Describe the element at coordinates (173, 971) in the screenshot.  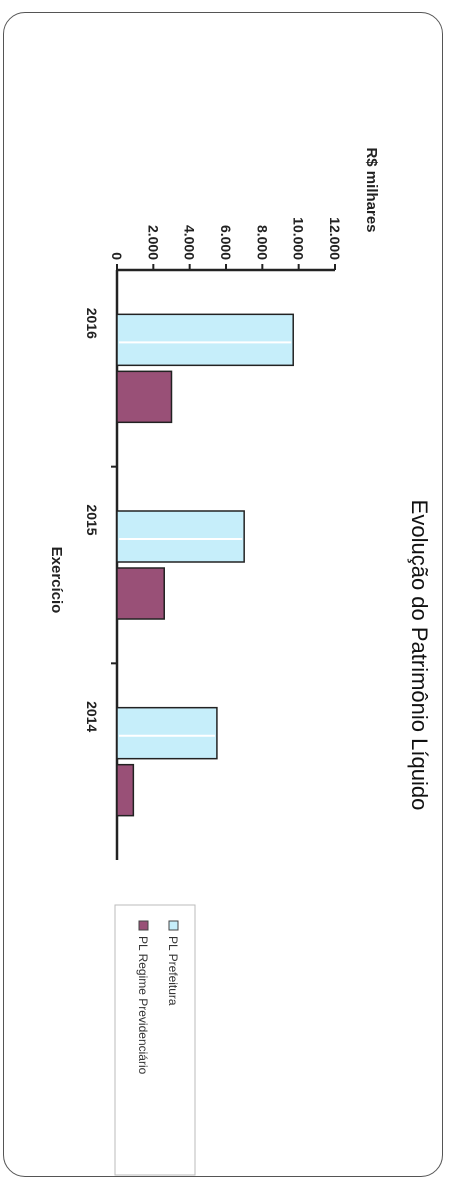
I see `legend-label: PL Prefeitura` at that location.